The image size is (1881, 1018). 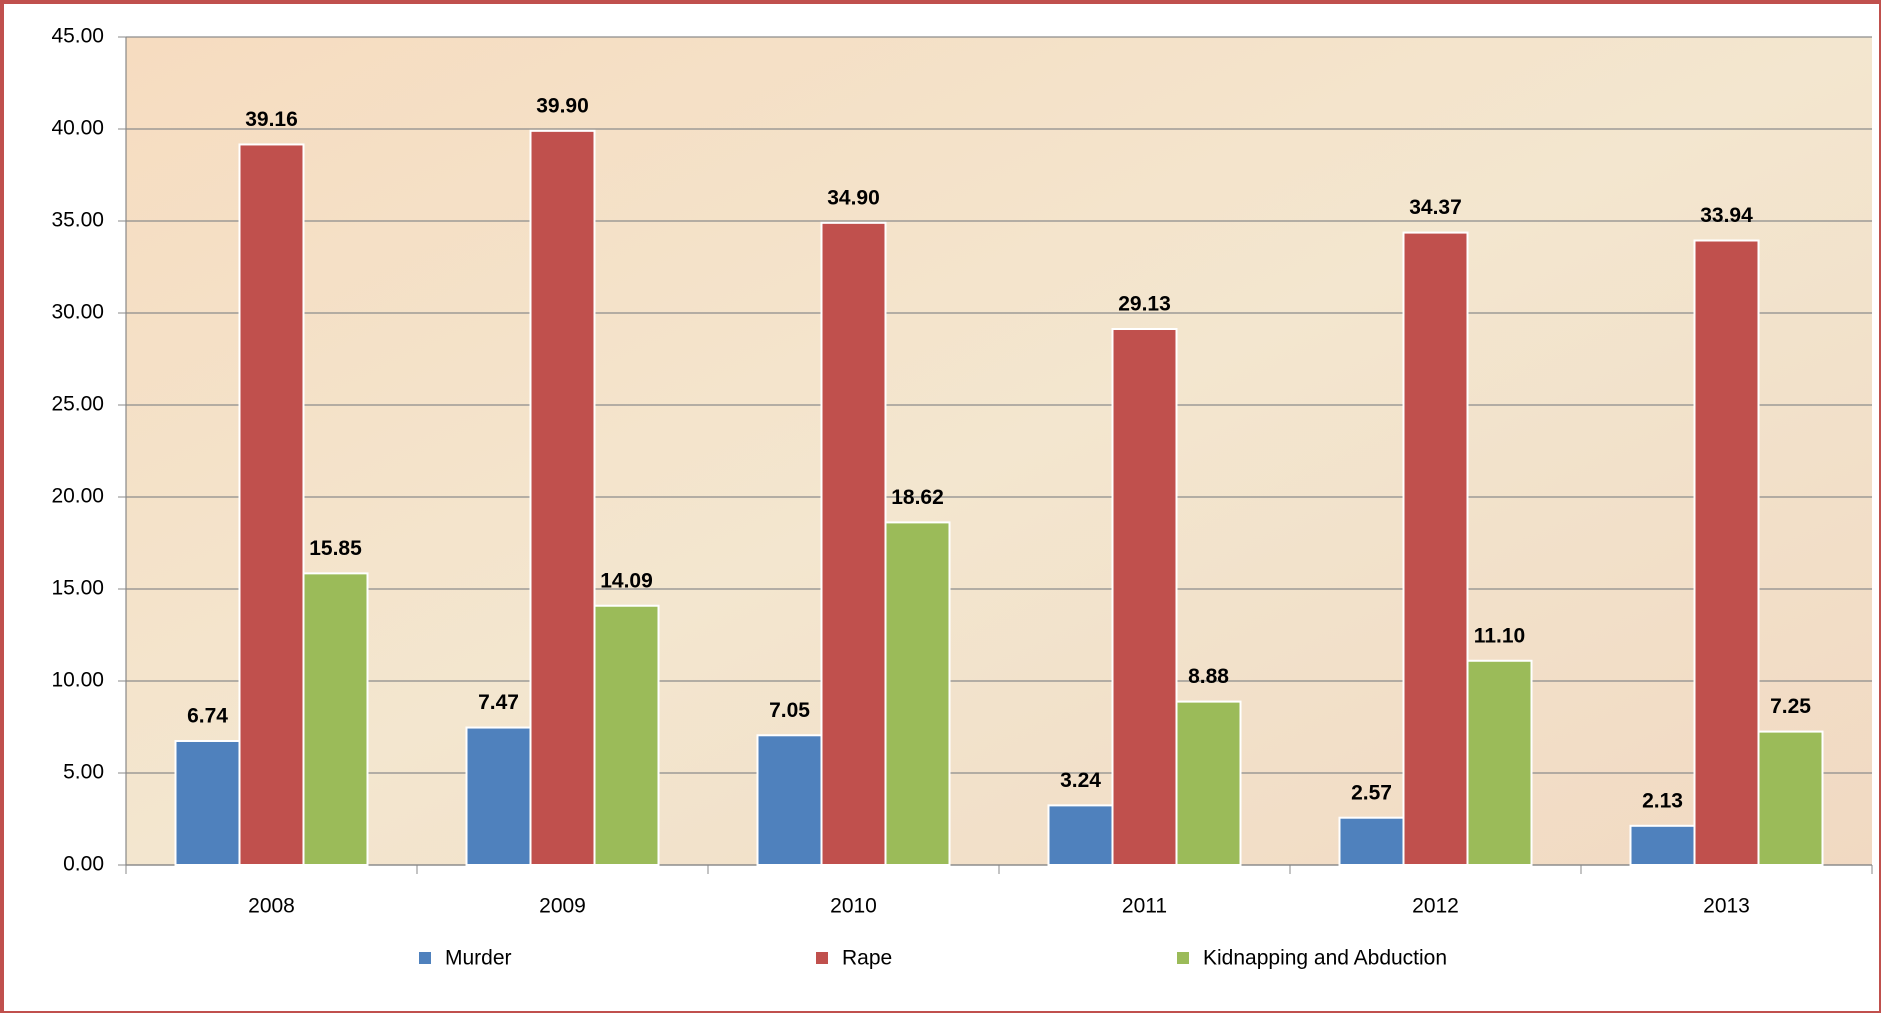 I want to click on value-label: 14.09, so click(x=626, y=580).